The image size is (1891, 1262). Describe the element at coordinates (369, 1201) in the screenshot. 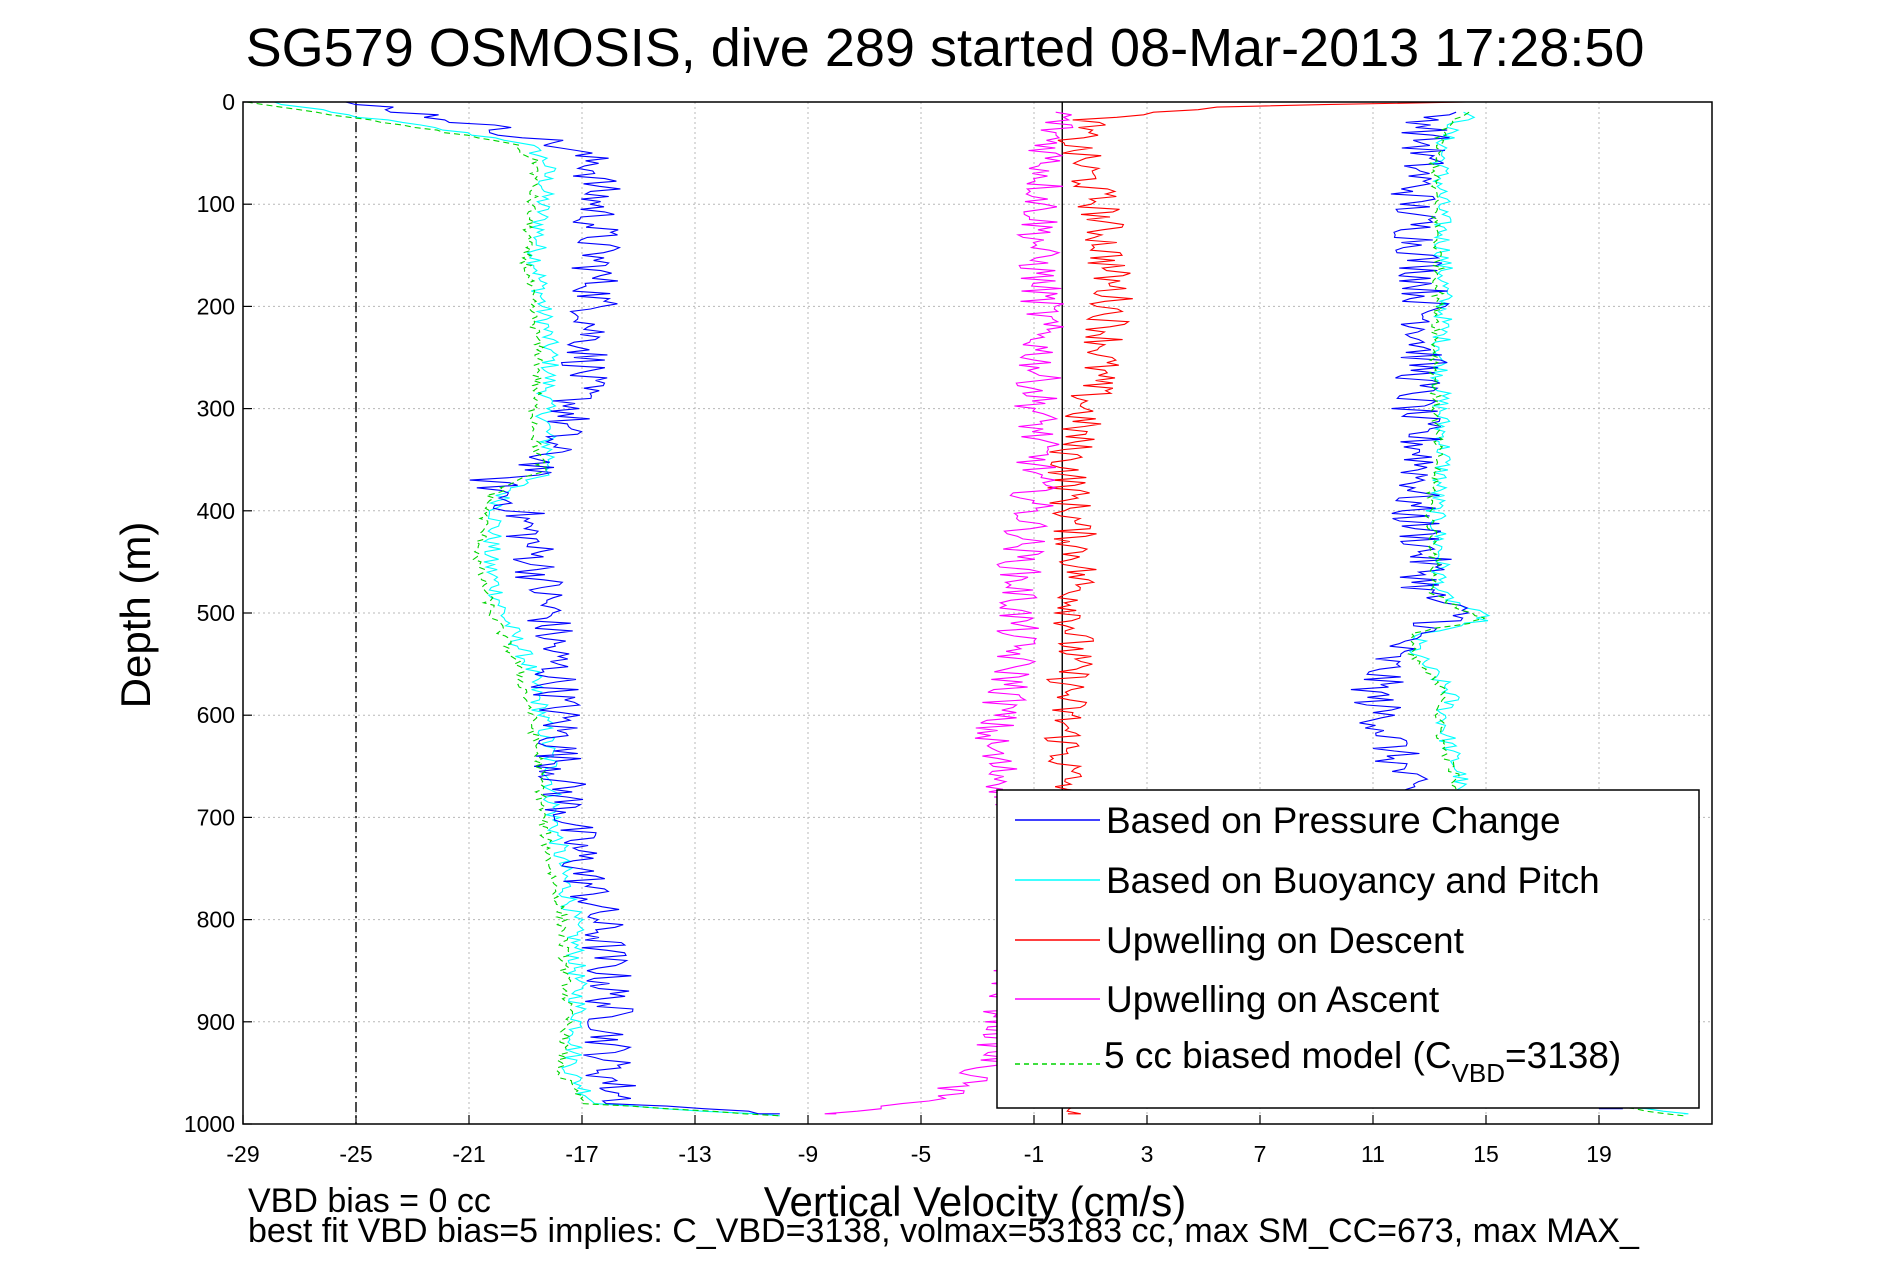

I see `vbd-bias-note: VBD bias = 0 cc` at that location.